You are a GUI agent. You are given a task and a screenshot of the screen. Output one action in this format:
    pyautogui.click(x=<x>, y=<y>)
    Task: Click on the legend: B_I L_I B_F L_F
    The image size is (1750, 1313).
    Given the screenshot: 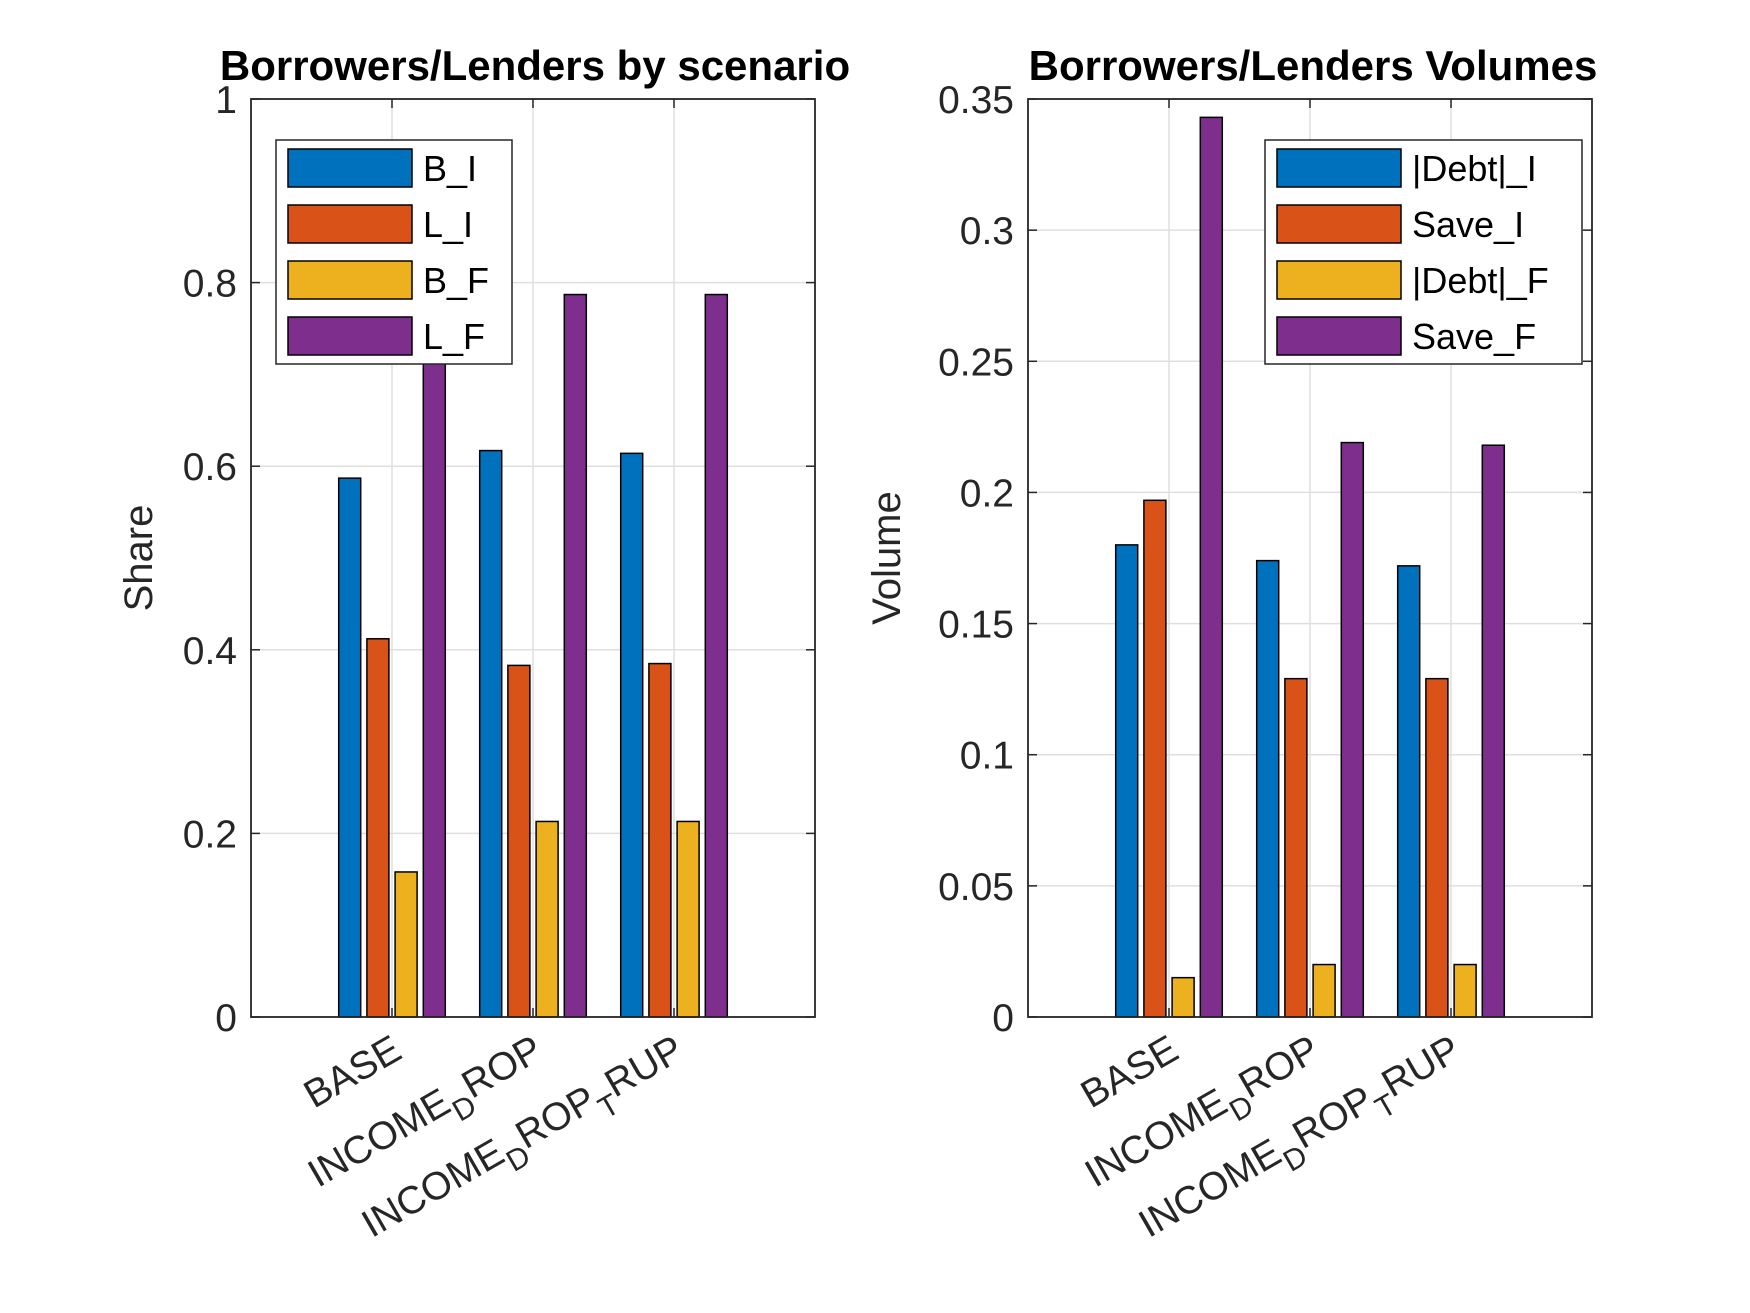 What is the action you would take?
    pyautogui.click(x=394, y=252)
    